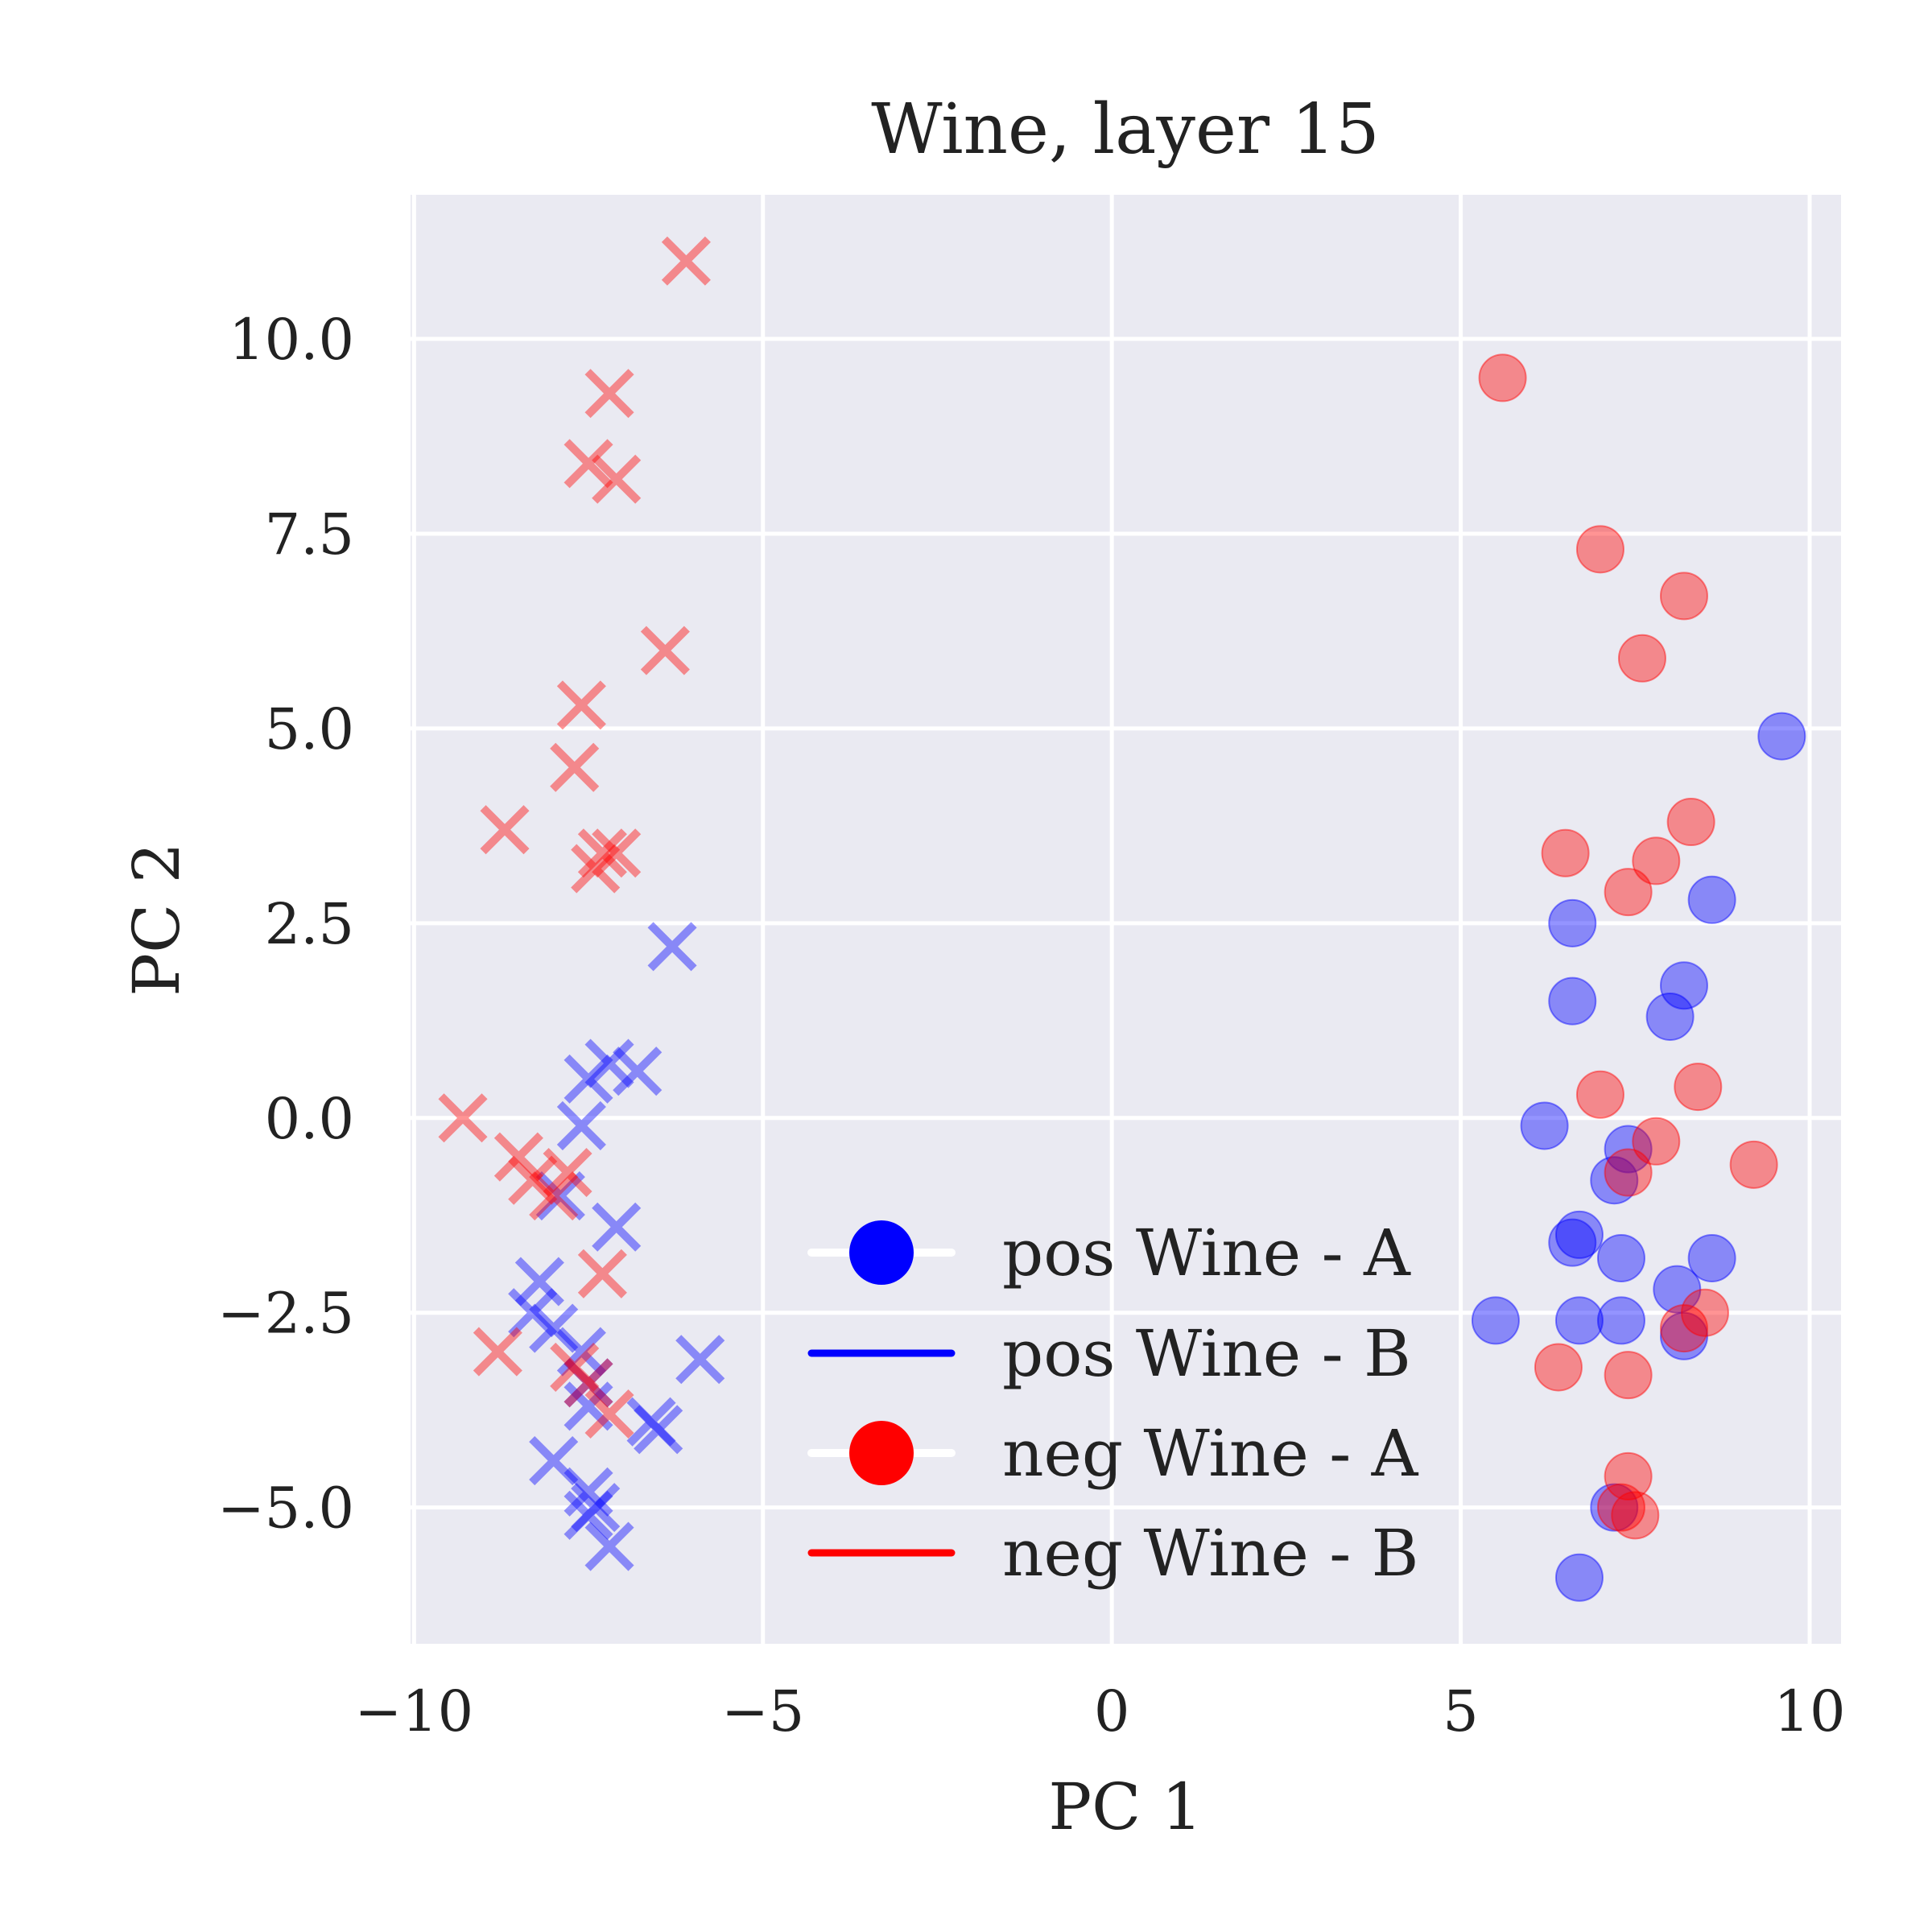 This screenshot has width=1932, height=1932. Describe the element at coordinates (1206, 1253) in the screenshot. I see `legend-label: pos Wine - A` at that location.